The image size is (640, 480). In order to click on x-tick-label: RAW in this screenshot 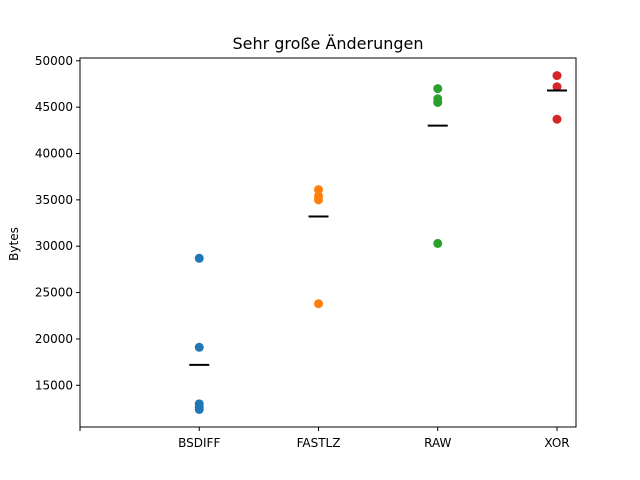, I will do `click(437, 443)`.